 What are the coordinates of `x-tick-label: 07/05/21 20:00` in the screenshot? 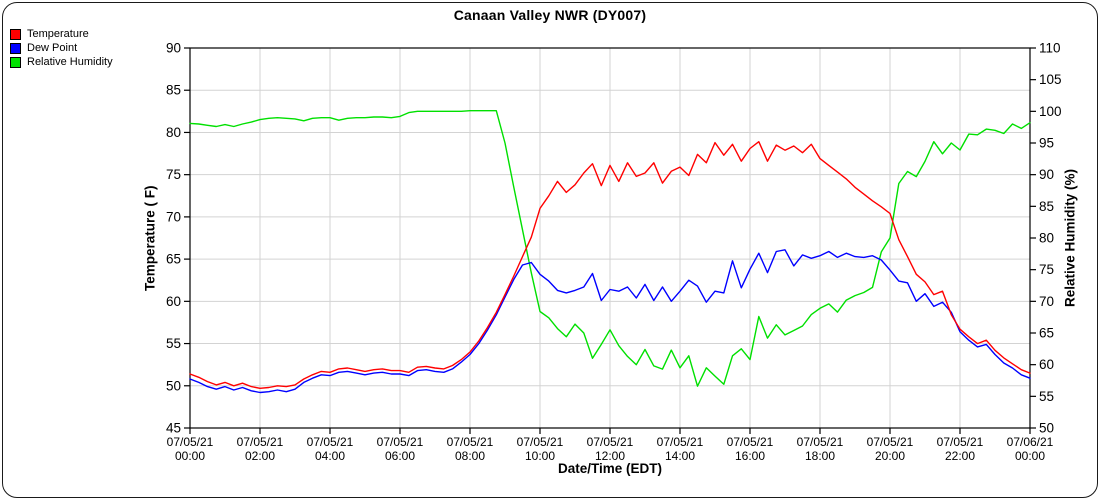 It's located at (890, 449).